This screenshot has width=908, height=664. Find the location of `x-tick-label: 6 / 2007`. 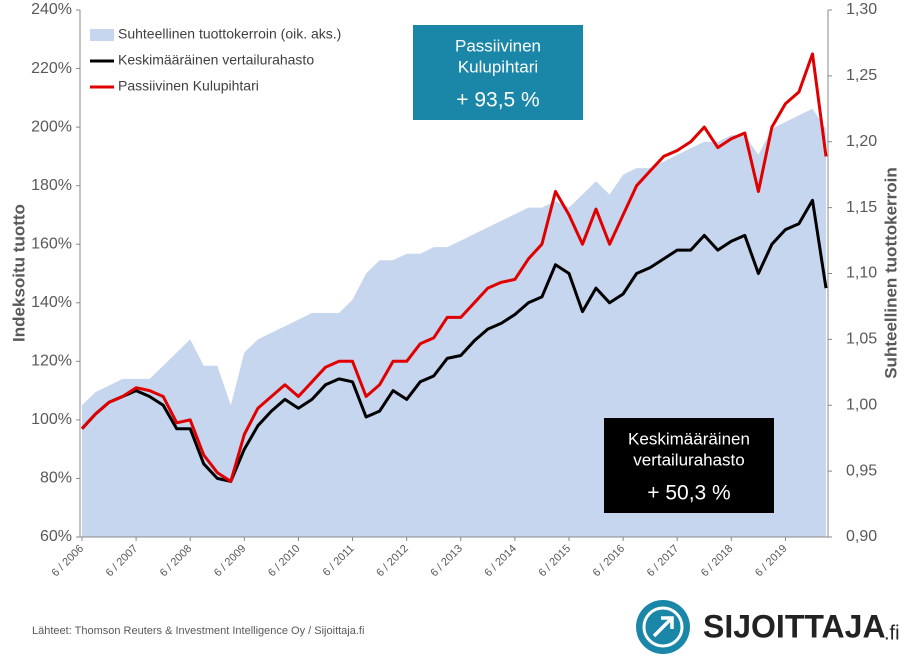

x-tick-label: 6 / 2007 is located at coordinates (122, 561).